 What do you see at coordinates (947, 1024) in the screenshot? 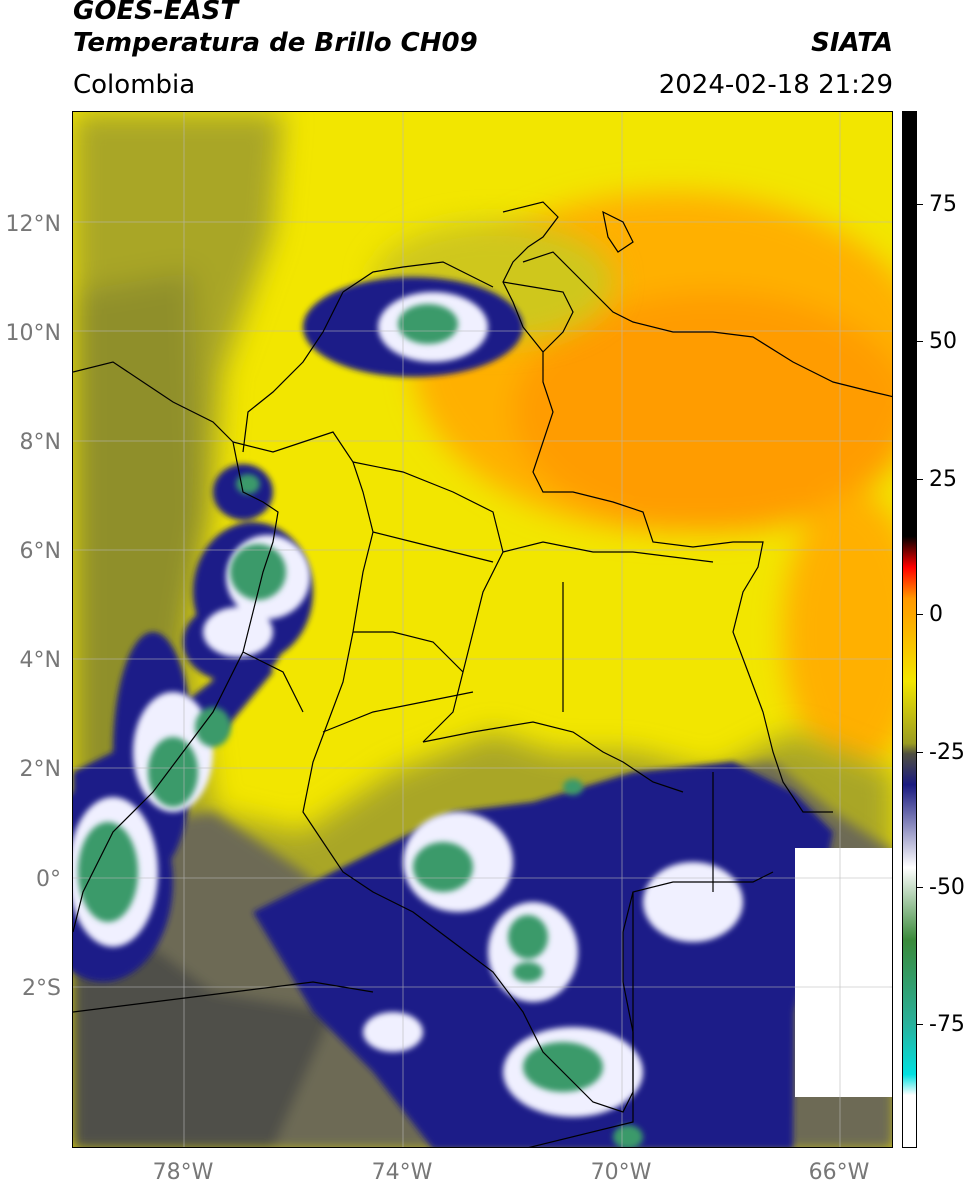
I see `colorbar-label-minus75: -75` at bounding box center [947, 1024].